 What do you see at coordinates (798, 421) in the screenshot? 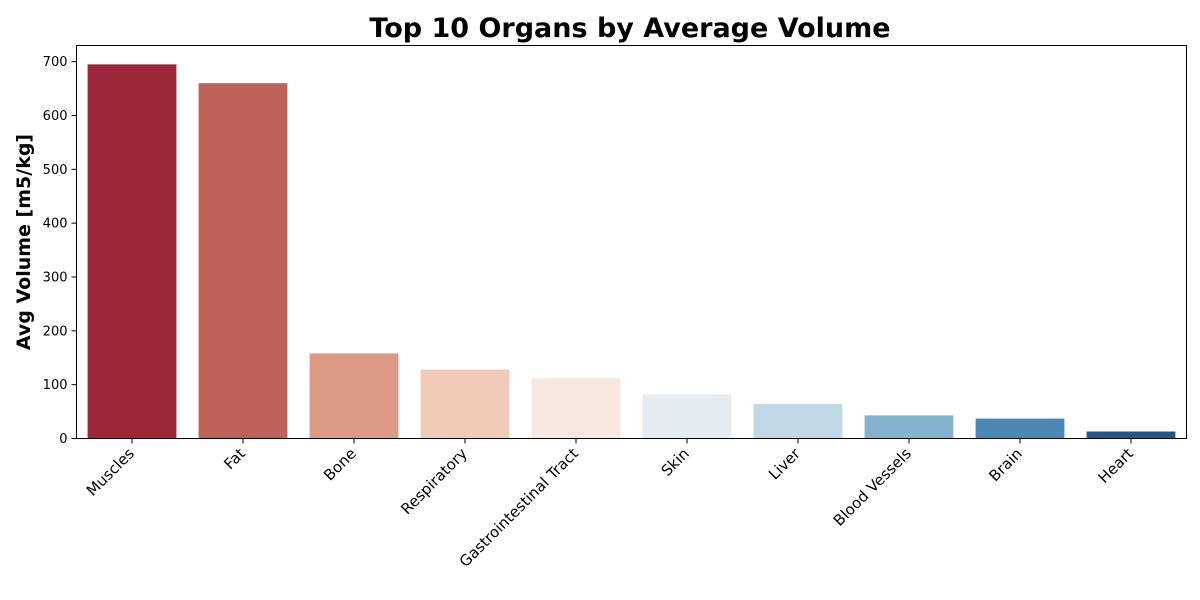
I see `bar-liver` at bounding box center [798, 421].